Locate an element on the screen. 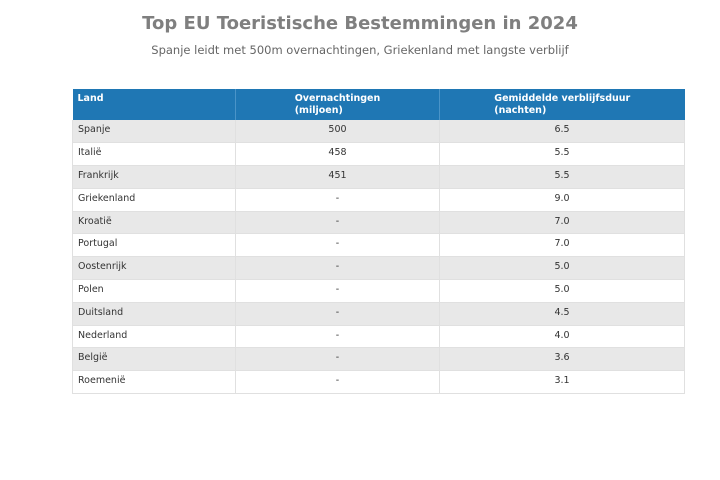  cell-stay: 4.0 is located at coordinates (562, 337).